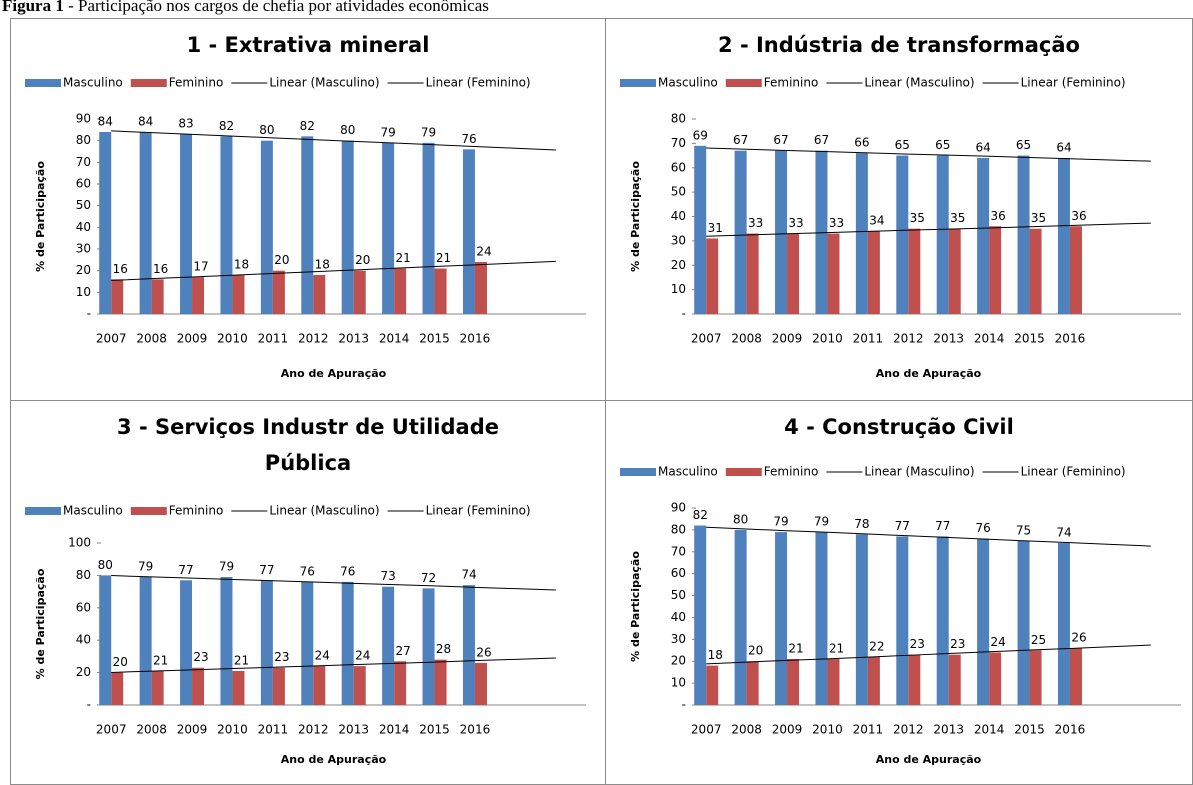  Describe the element at coordinates (308, 45) in the screenshot. I see `chart-title: 1 - Extrativa mineral` at that location.